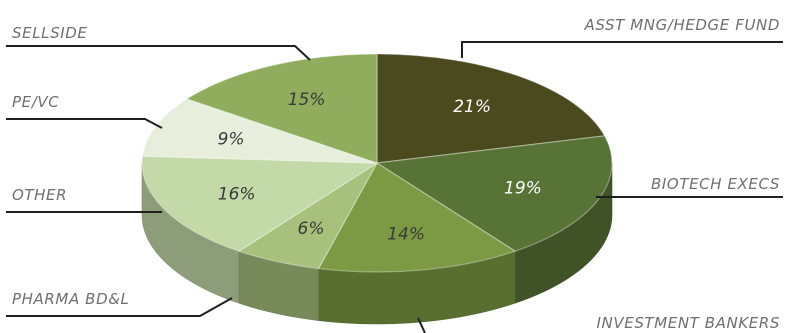 The width and height of the screenshot is (785, 333). Describe the element at coordinates (39, 195) in the screenshot. I see `slice-category-label: OTHER` at that location.